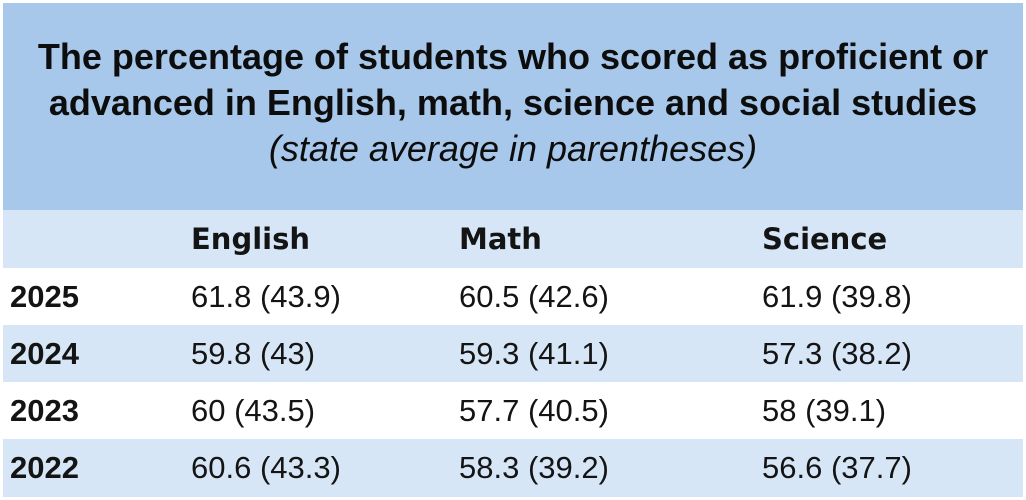 This screenshot has height=500, width=1026. I want to click on header-math: Math, so click(500, 239).